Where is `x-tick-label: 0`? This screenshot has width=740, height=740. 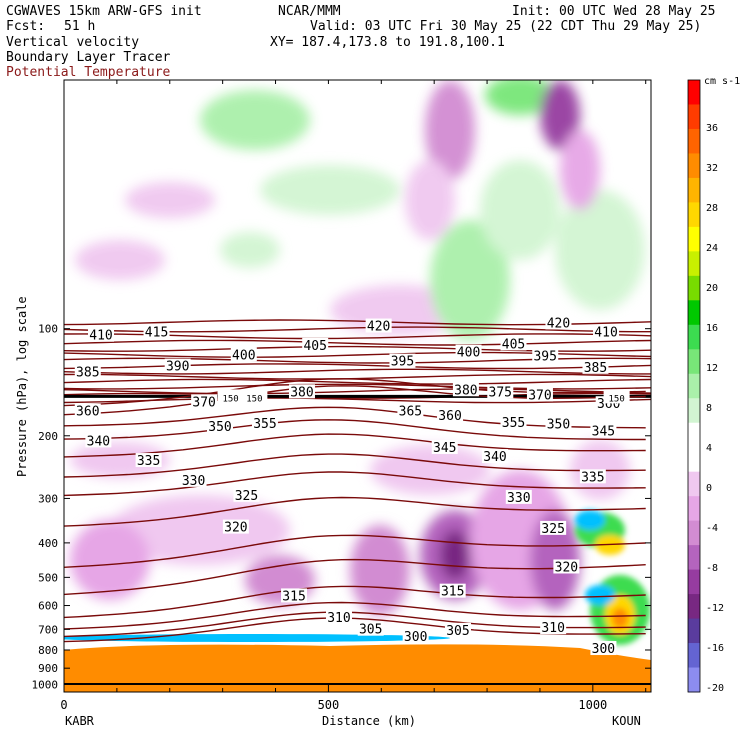 x-tick-label: 0 is located at coordinates (63, 705).